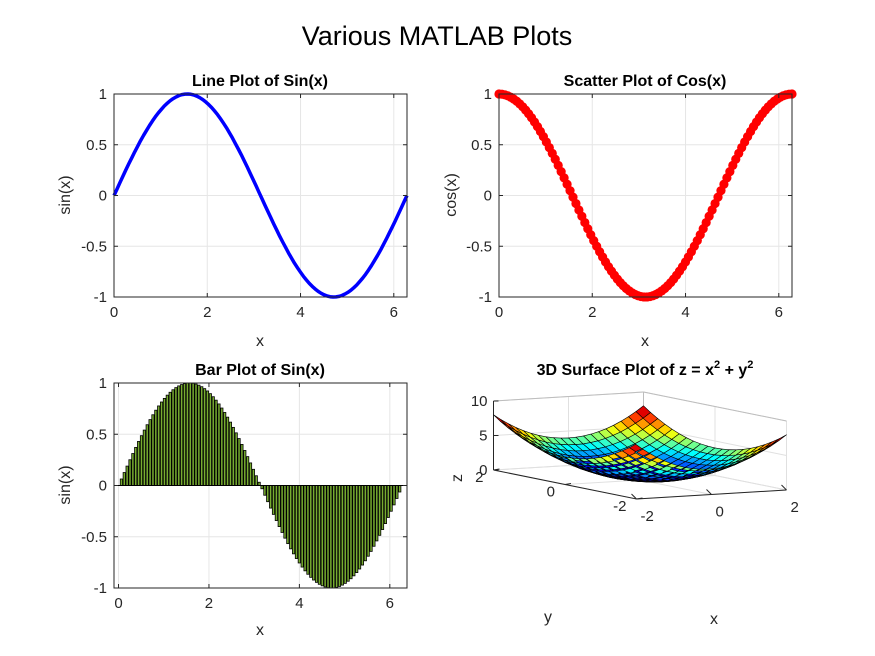  Describe the element at coordinates (260, 630) in the screenshot. I see `bar-plot-xlabel: x` at that location.